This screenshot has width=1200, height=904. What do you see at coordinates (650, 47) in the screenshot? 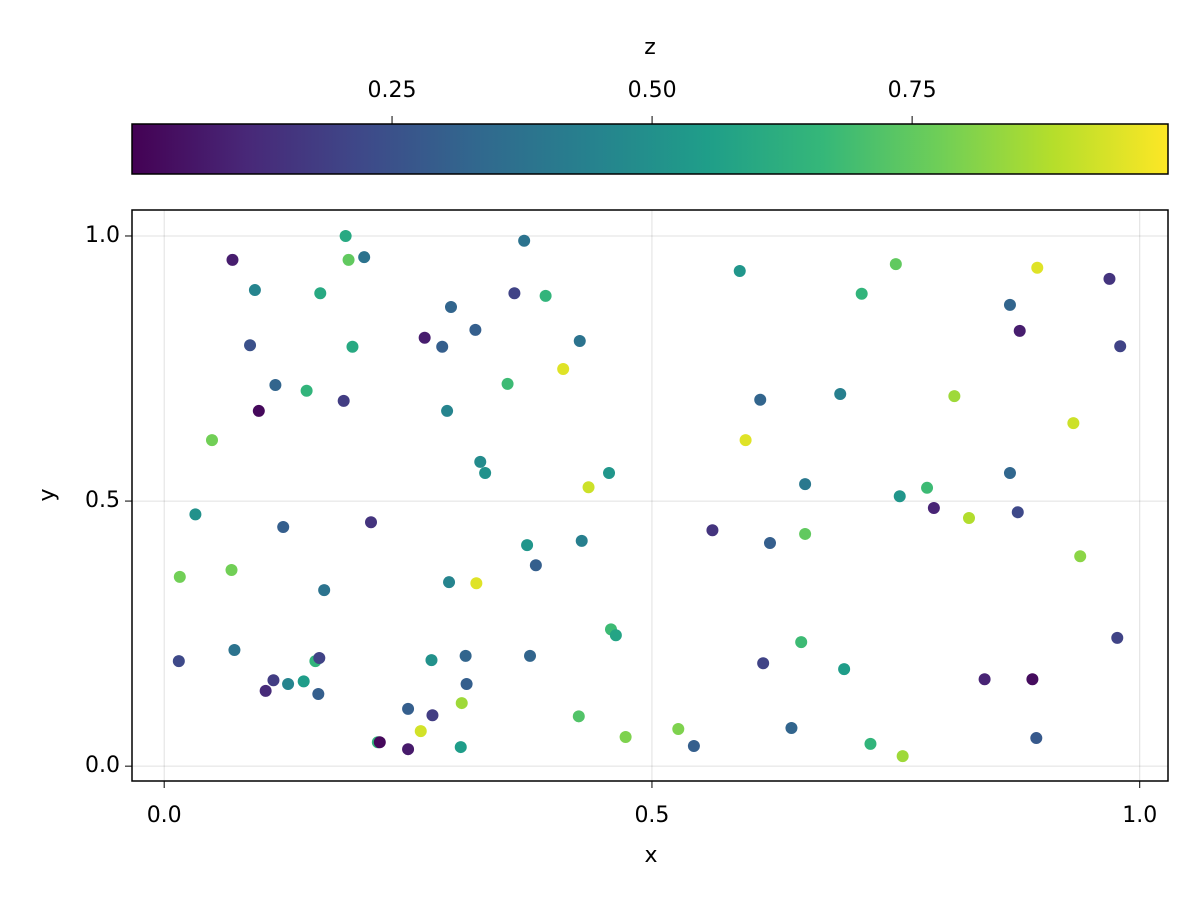
I see `colorbar-label: z` at bounding box center [650, 47].